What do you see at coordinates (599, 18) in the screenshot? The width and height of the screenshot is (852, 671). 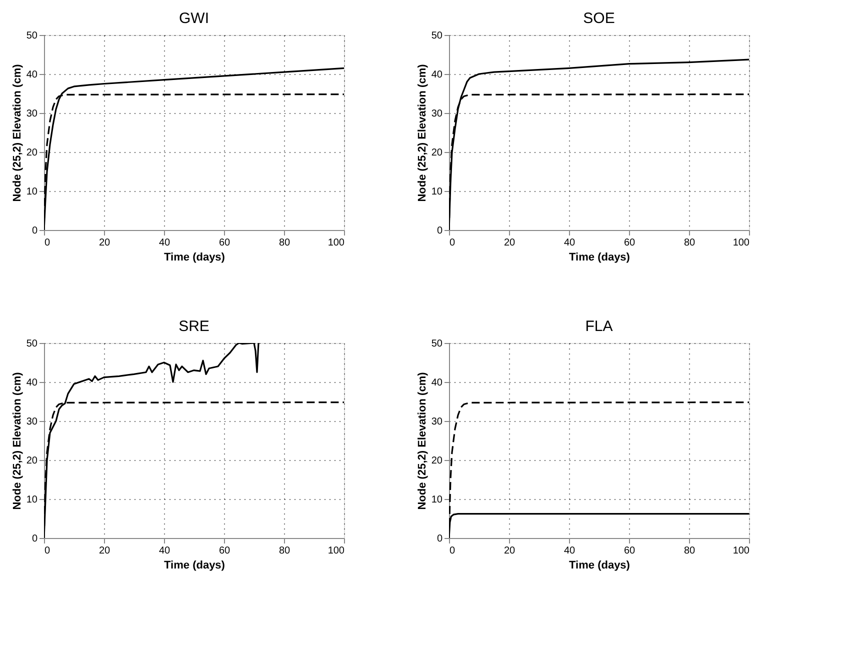 I see `chart-title: SOE` at bounding box center [599, 18].